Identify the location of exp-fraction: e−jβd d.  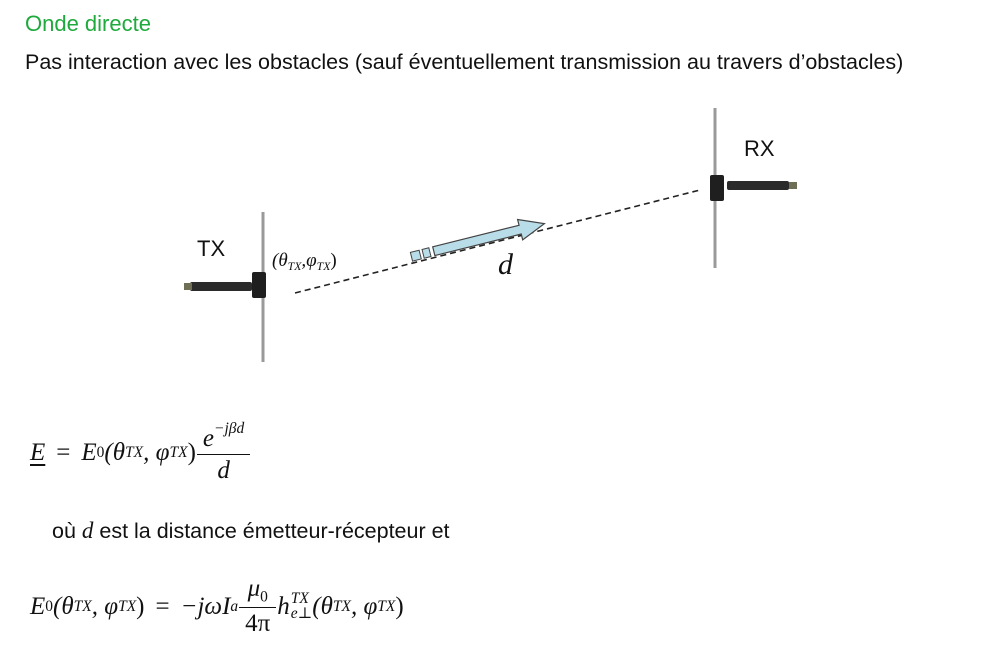
(223, 452).